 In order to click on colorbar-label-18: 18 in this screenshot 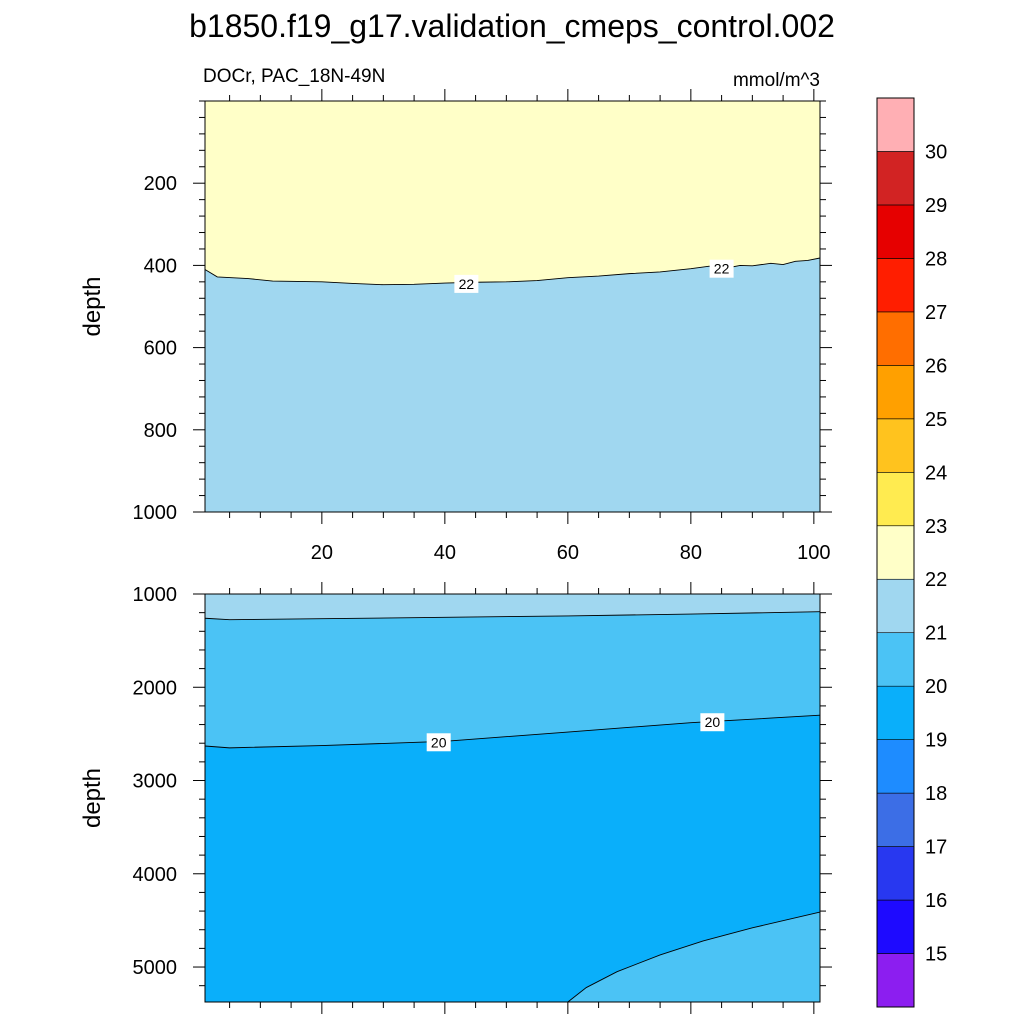, I will do `click(936, 794)`.